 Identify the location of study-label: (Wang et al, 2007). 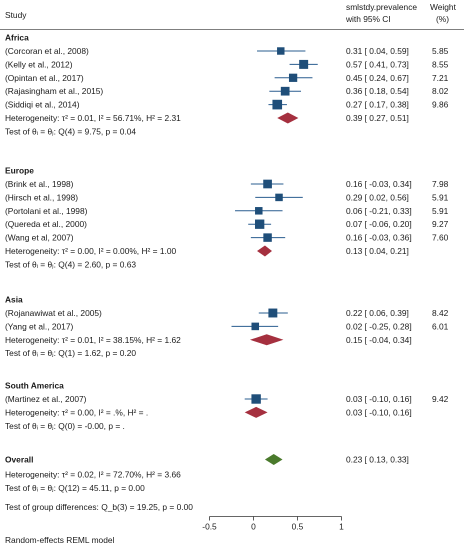
(39, 238).